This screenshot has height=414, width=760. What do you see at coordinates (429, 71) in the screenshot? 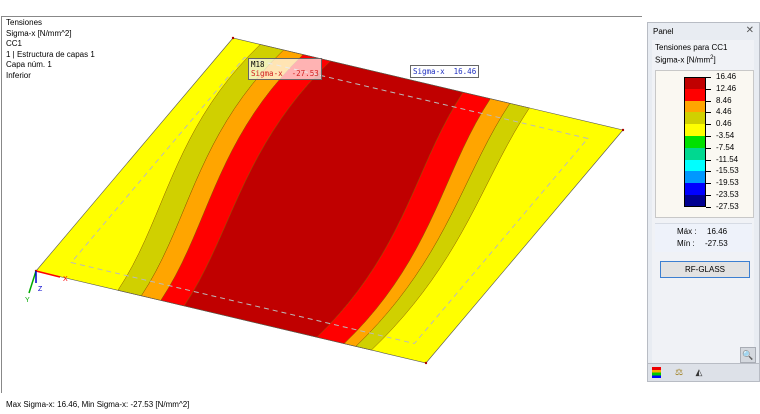
I see `tooltip-max-label: Sigma-x` at bounding box center [429, 71].